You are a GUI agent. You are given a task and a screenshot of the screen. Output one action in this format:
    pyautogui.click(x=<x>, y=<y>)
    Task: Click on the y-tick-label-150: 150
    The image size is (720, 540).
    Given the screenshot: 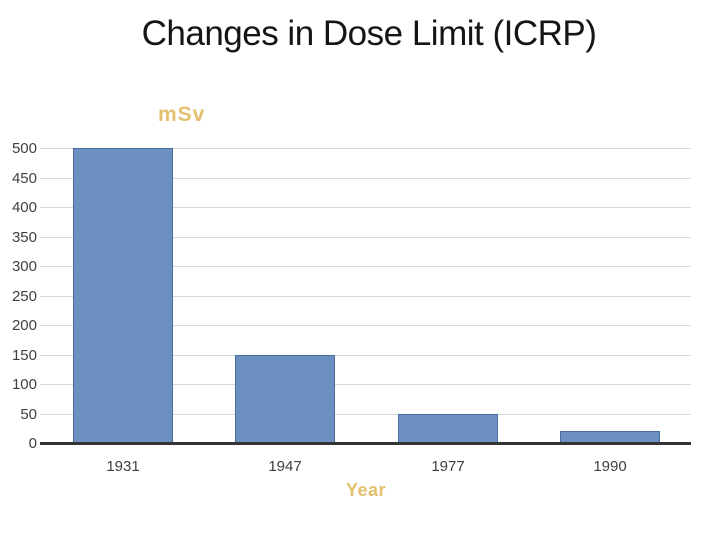 What is the action you would take?
    pyautogui.click(x=24, y=355)
    